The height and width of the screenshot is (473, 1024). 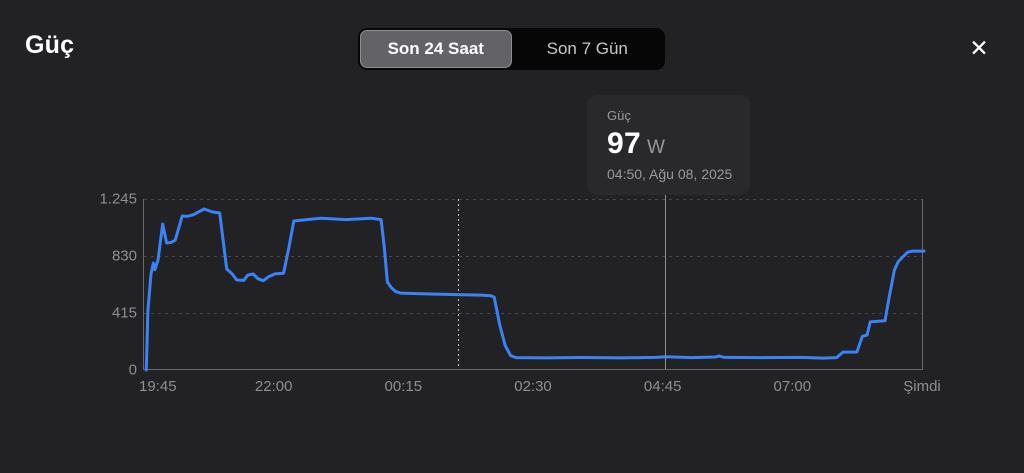 I want to click on x-axis-label: 02:30, so click(x=533, y=386).